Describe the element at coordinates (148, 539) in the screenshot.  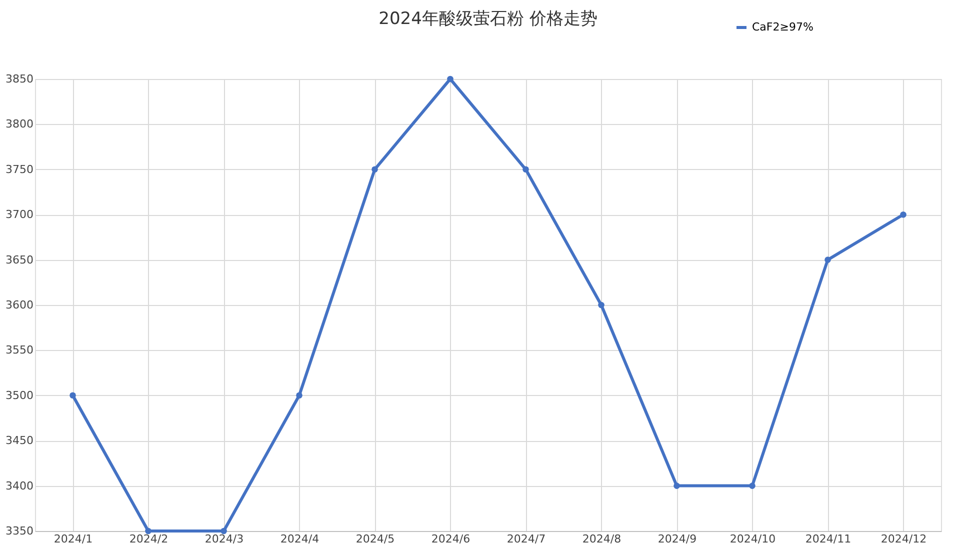
I see `x-tick-label: 2024/2` at that location.